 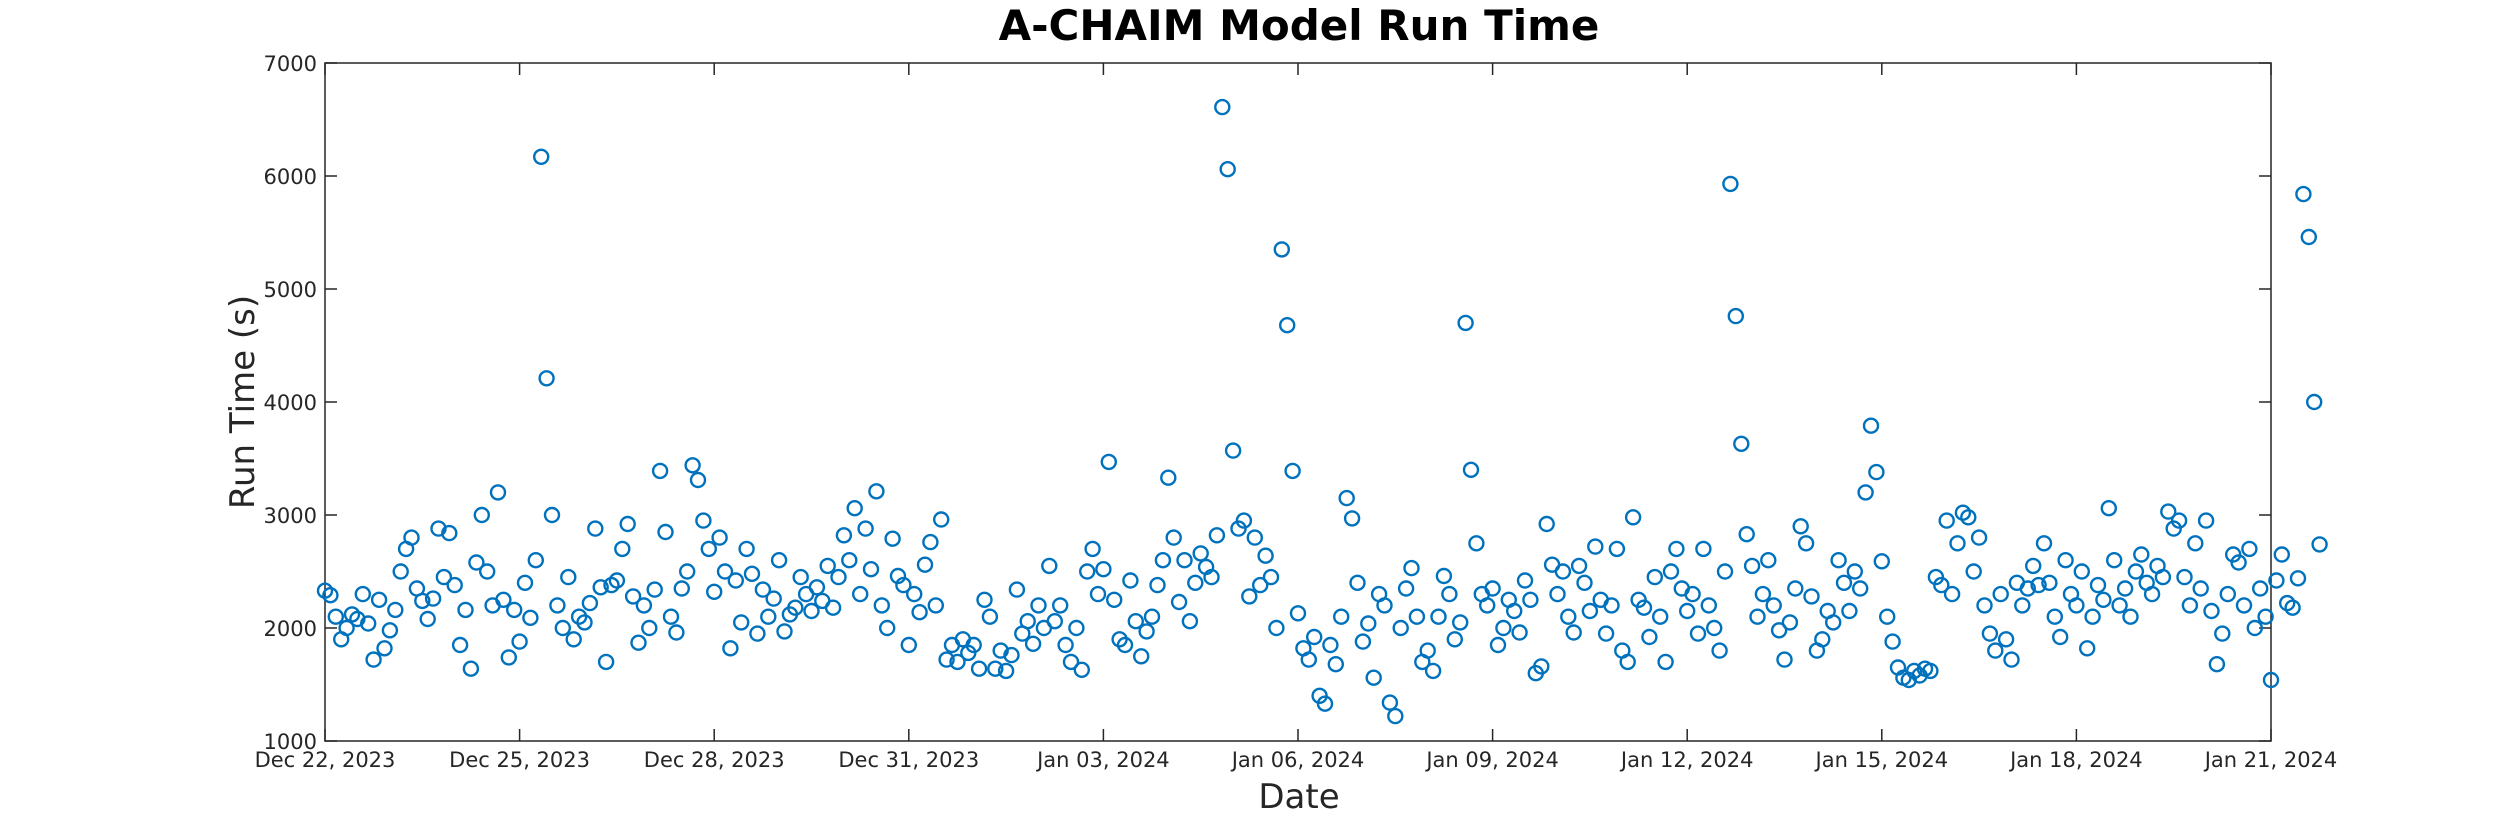 I want to click on x-tick-label: Jan 15, 2024, so click(x=1881, y=760).